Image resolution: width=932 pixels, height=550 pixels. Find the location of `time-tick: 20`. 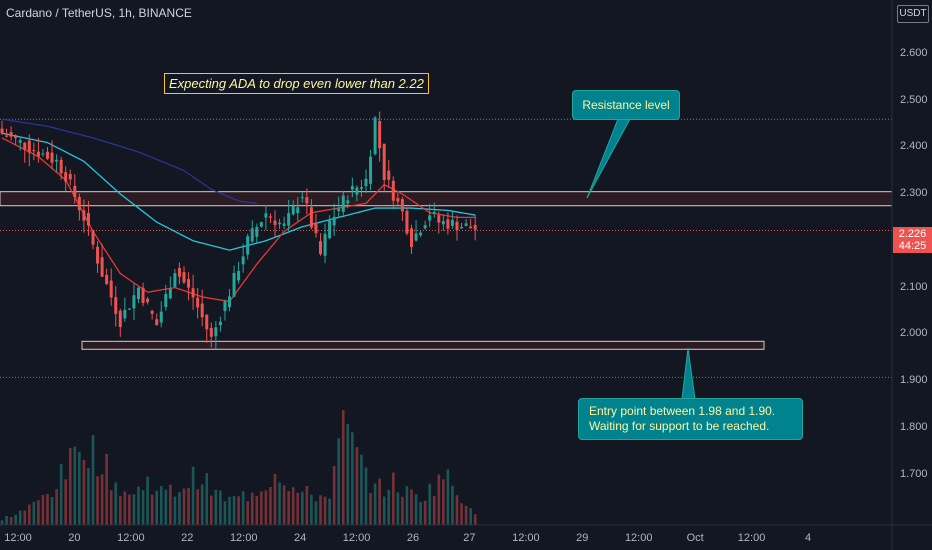

time-tick: 20 is located at coordinates (74, 538).